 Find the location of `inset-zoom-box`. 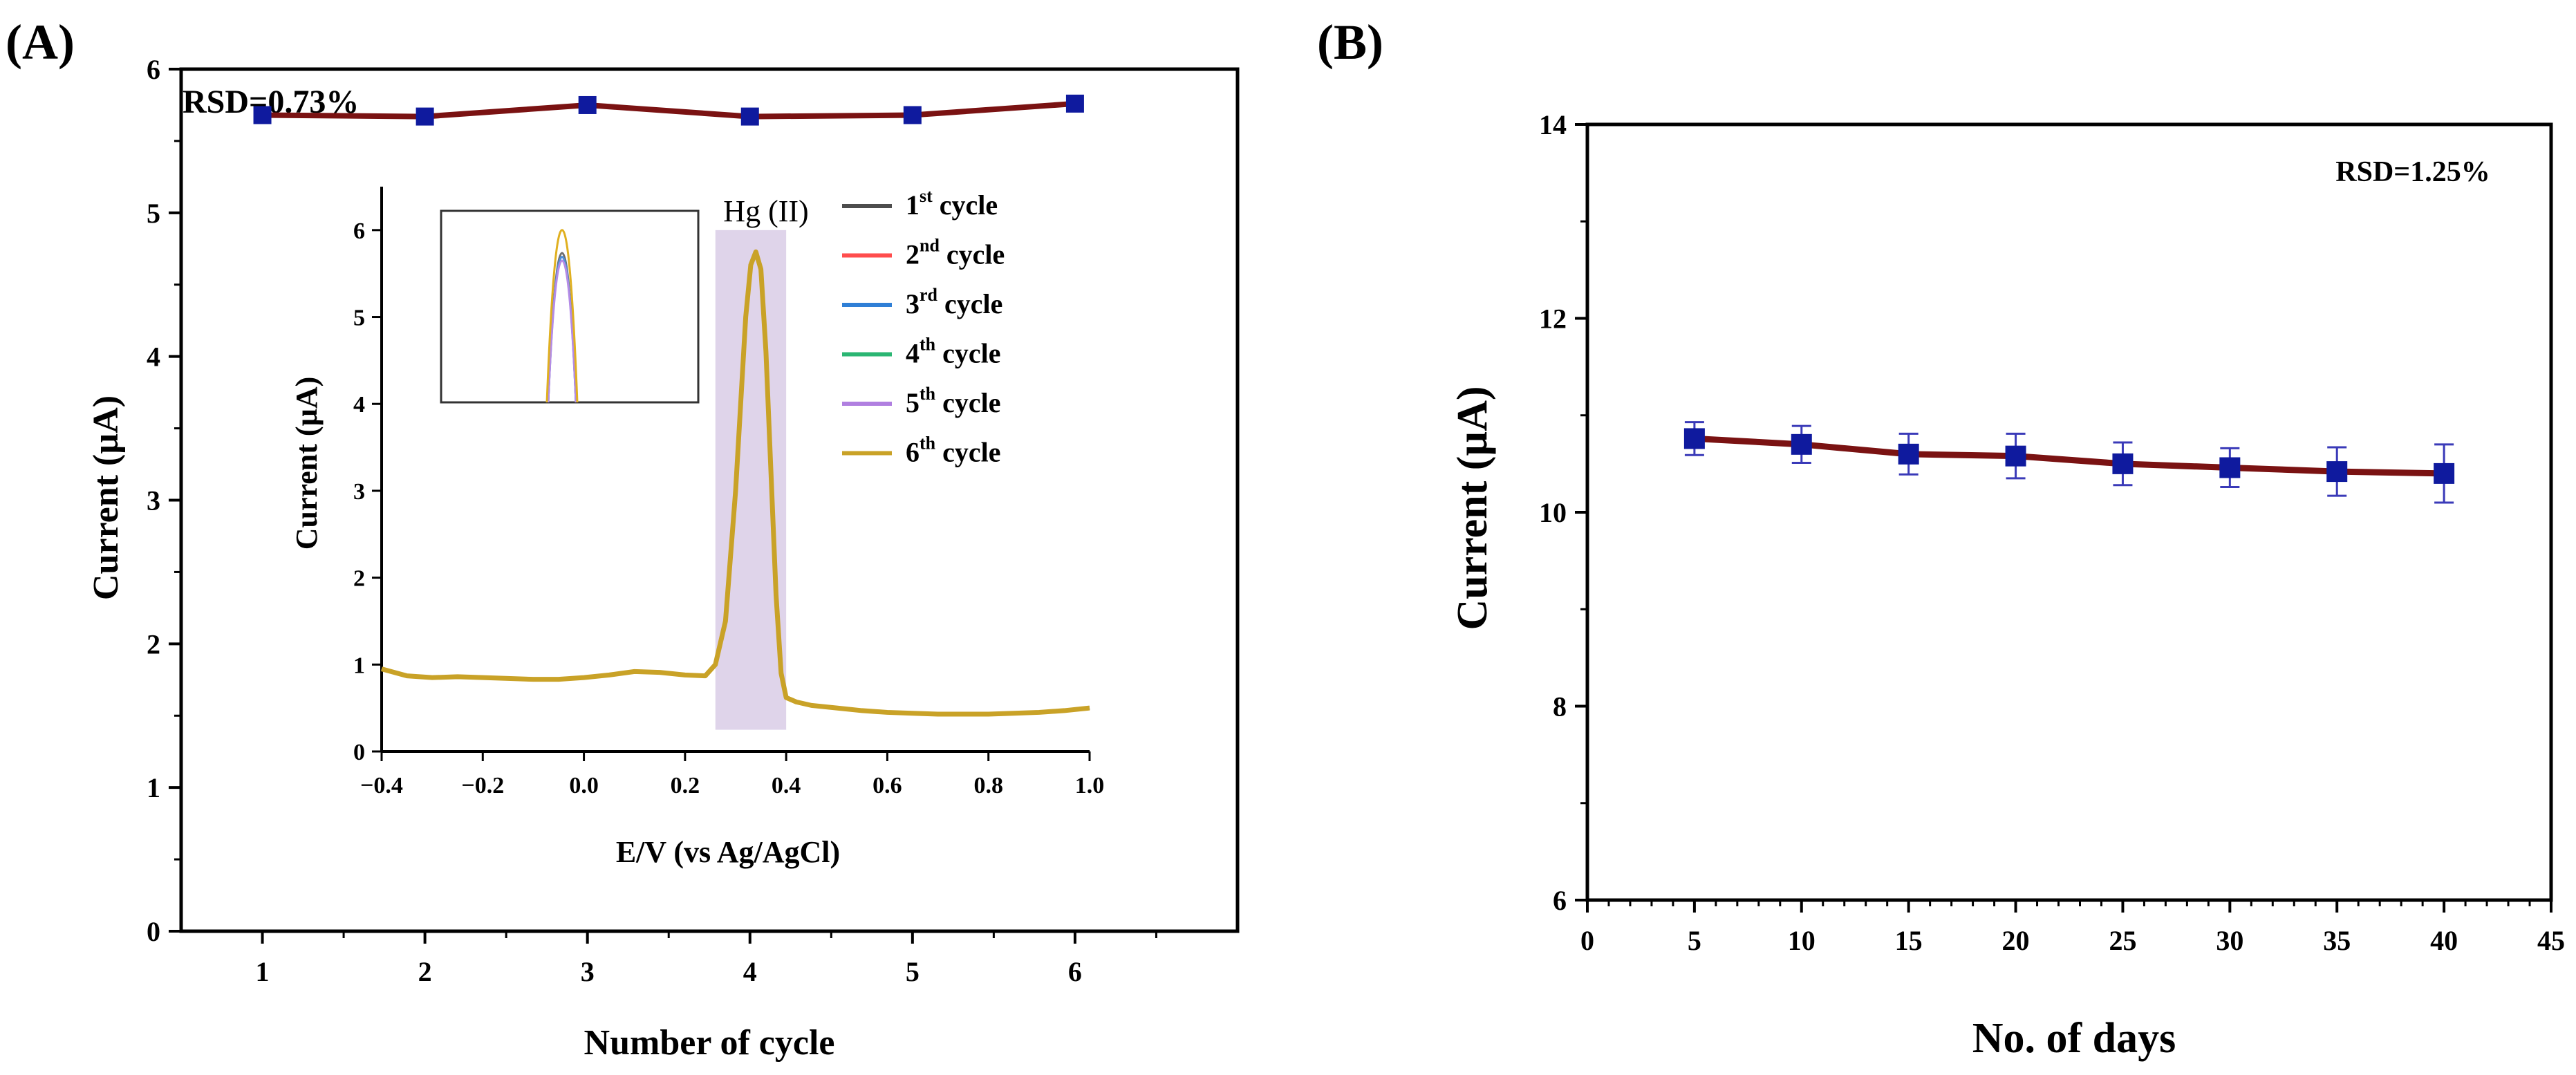

inset-zoom-box is located at coordinates (570, 306).